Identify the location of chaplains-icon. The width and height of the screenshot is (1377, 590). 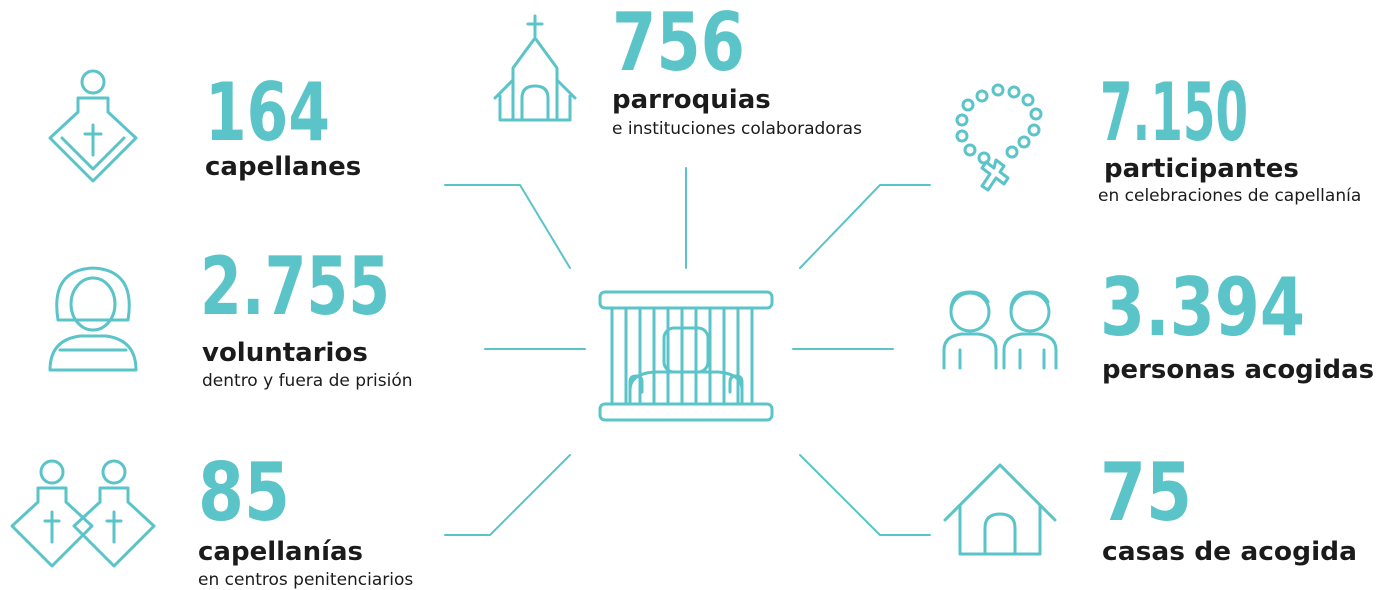
(83, 513).